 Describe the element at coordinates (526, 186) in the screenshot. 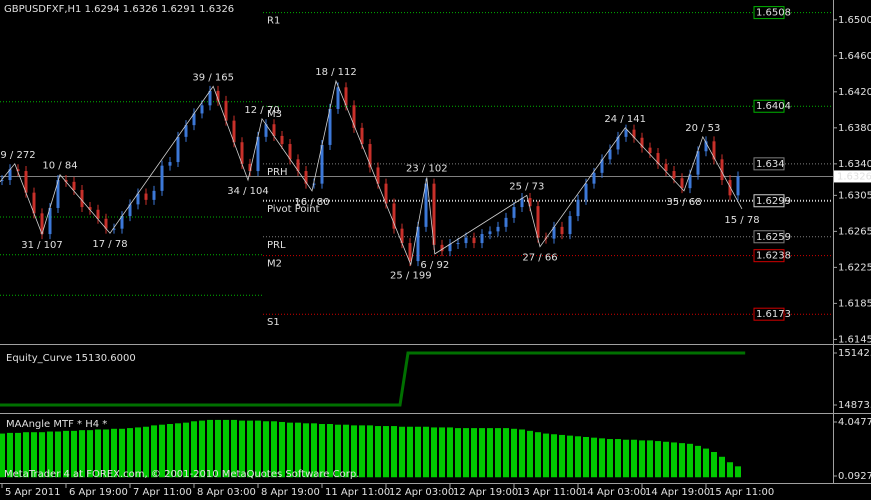

I see `zigzag-label: 25 / 73` at that location.